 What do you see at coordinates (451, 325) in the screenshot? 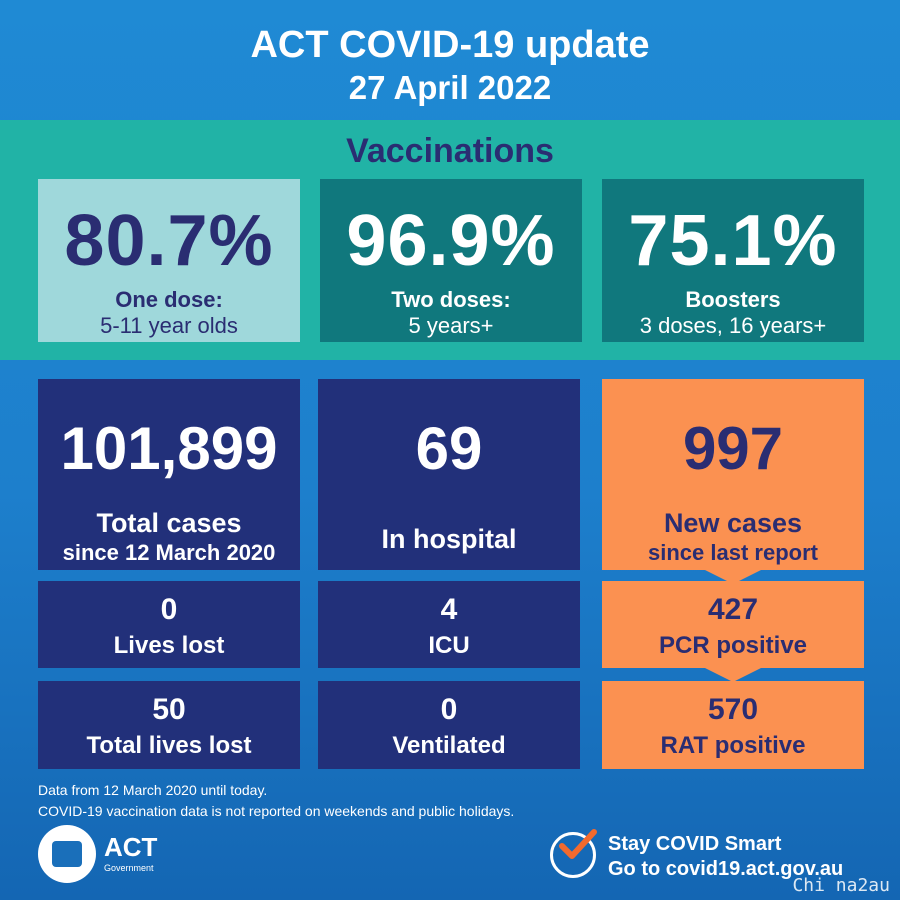
I see `two-doses-sub: 5 years+` at bounding box center [451, 325].